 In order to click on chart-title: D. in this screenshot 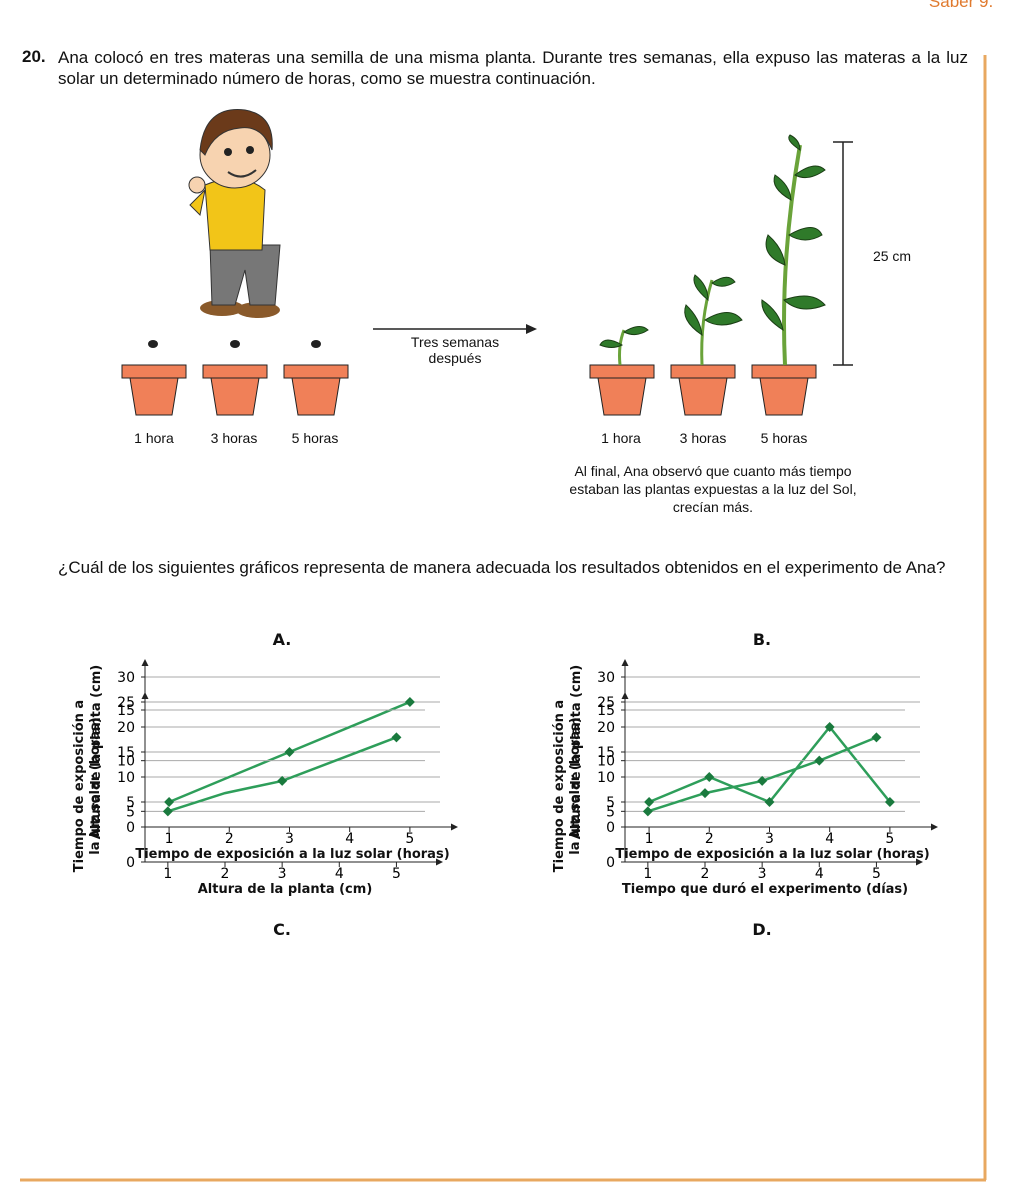, I will do `click(762, 929)`.